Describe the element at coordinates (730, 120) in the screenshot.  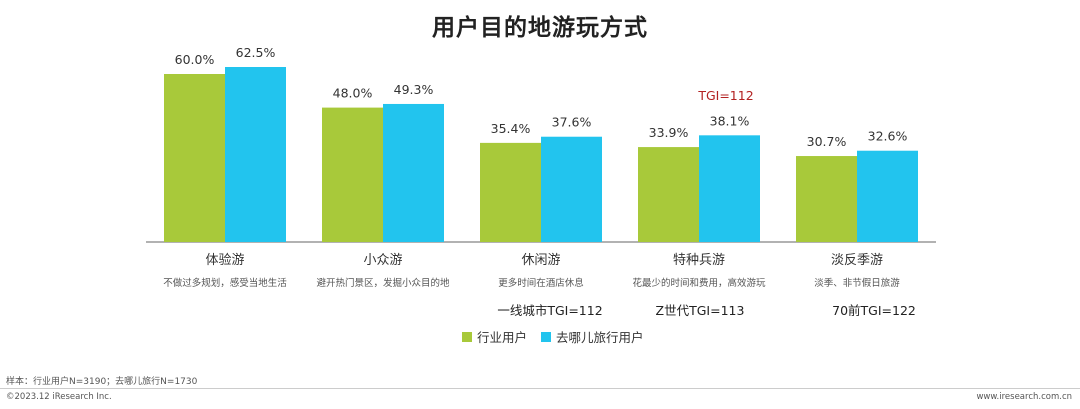
I see `data-label-qunar-3: 38.1%` at that location.